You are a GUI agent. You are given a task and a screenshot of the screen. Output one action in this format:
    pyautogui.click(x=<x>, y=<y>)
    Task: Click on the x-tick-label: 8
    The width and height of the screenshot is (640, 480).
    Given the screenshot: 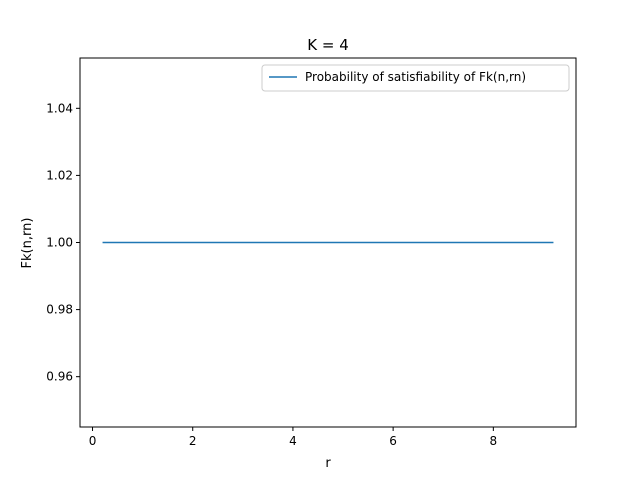 What is the action you would take?
    pyautogui.click(x=494, y=441)
    